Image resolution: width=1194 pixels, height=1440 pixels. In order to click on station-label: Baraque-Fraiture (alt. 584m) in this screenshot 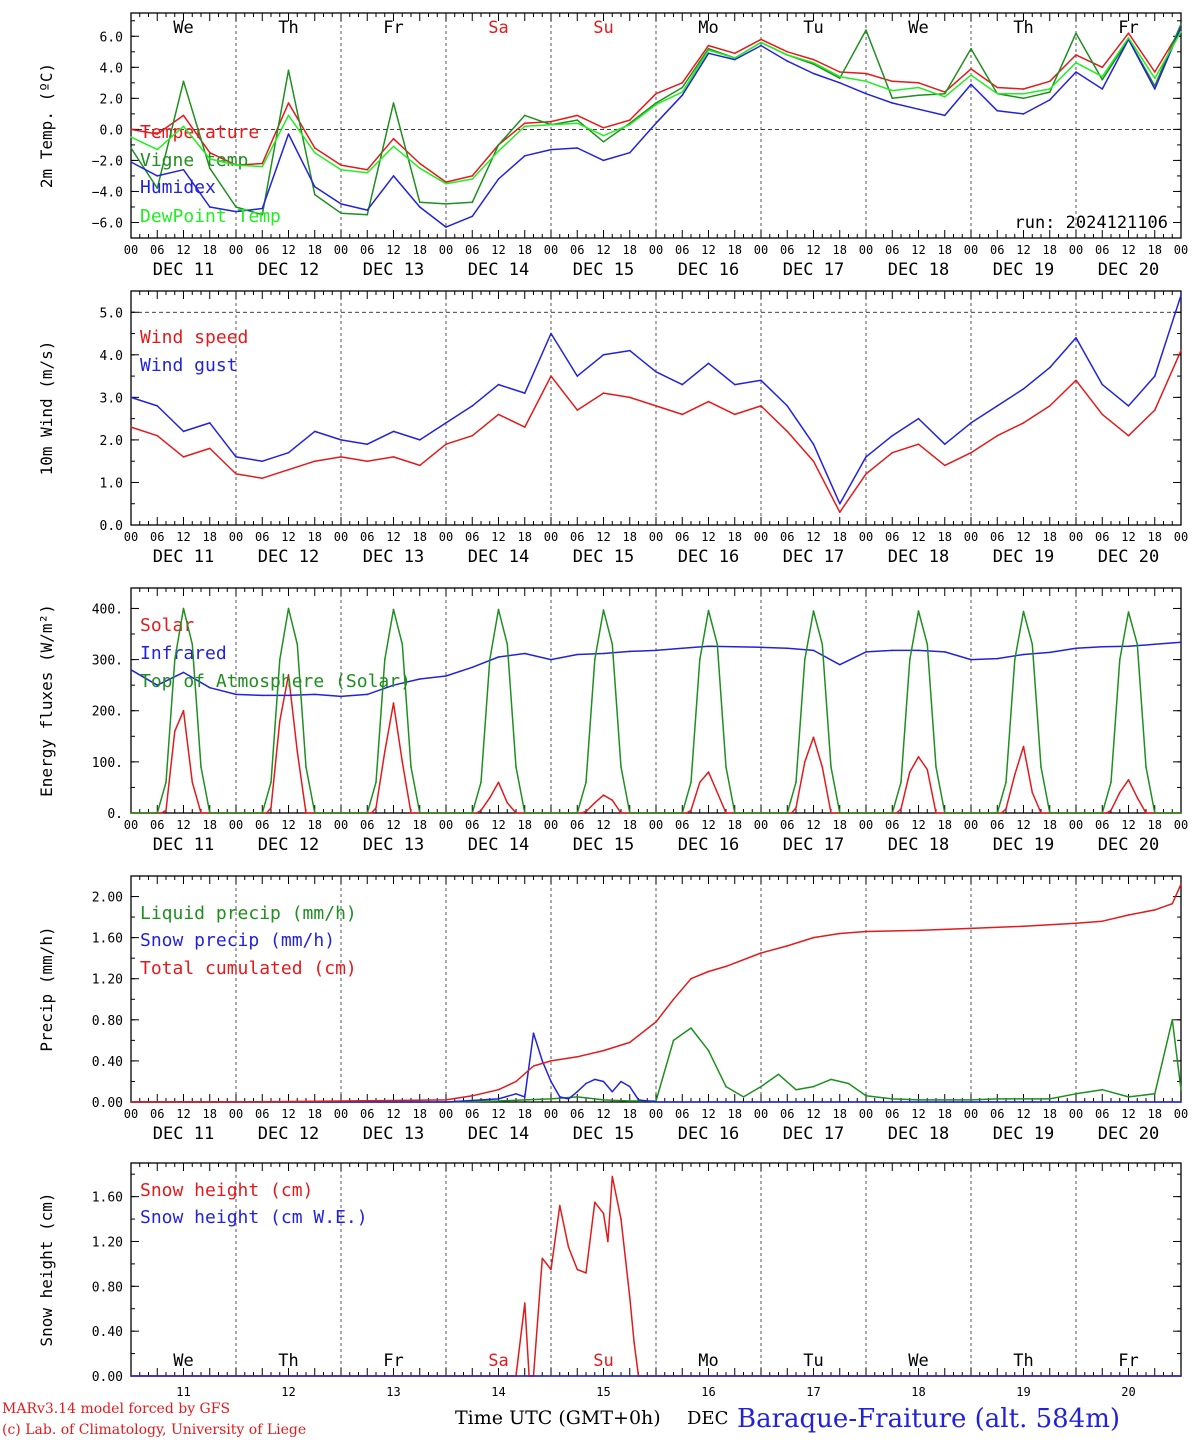, I will do `click(928, 1419)`.